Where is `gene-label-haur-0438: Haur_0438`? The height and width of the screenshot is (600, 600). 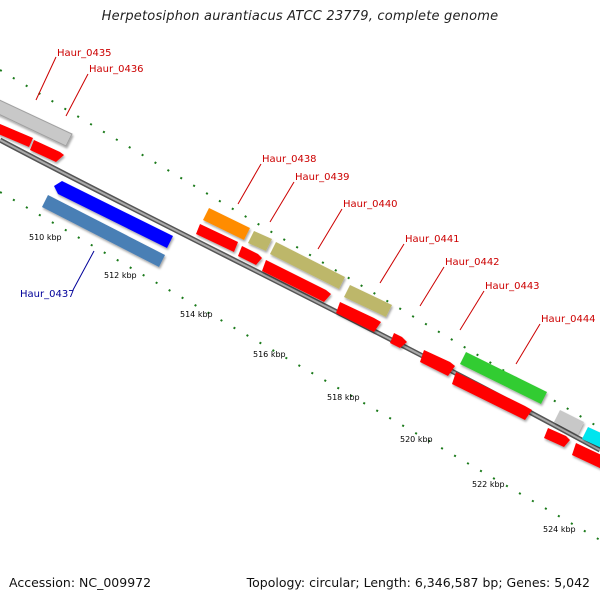 gene-label-haur-0438: Haur_0438 is located at coordinates (289, 159).